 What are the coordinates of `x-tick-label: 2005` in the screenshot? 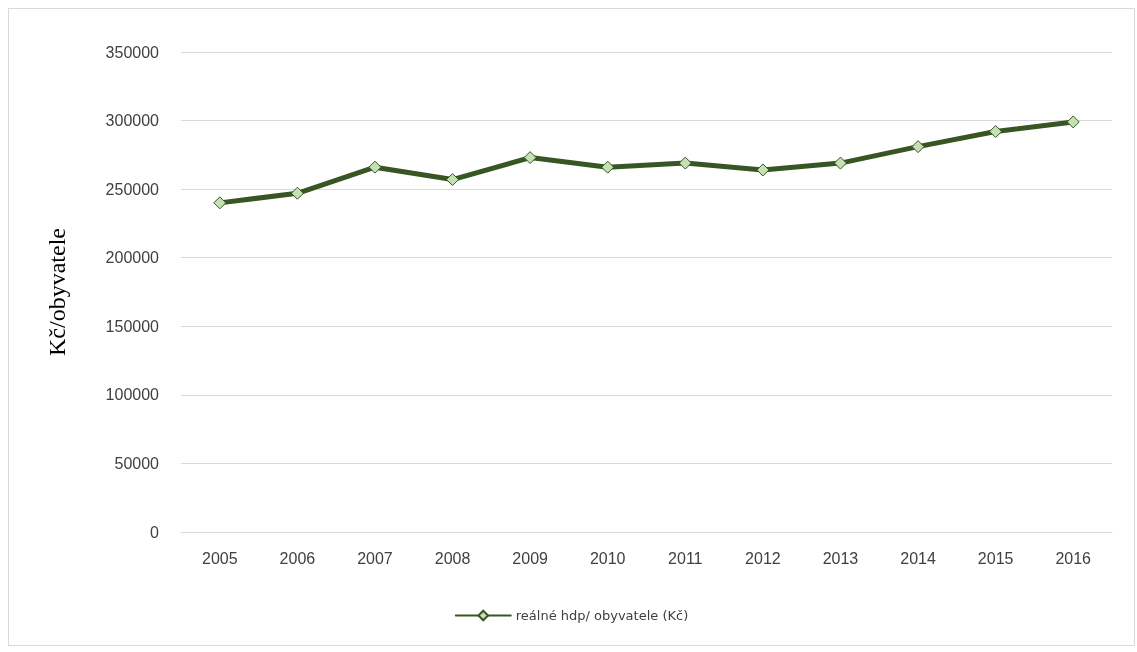 It's located at (219, 558).